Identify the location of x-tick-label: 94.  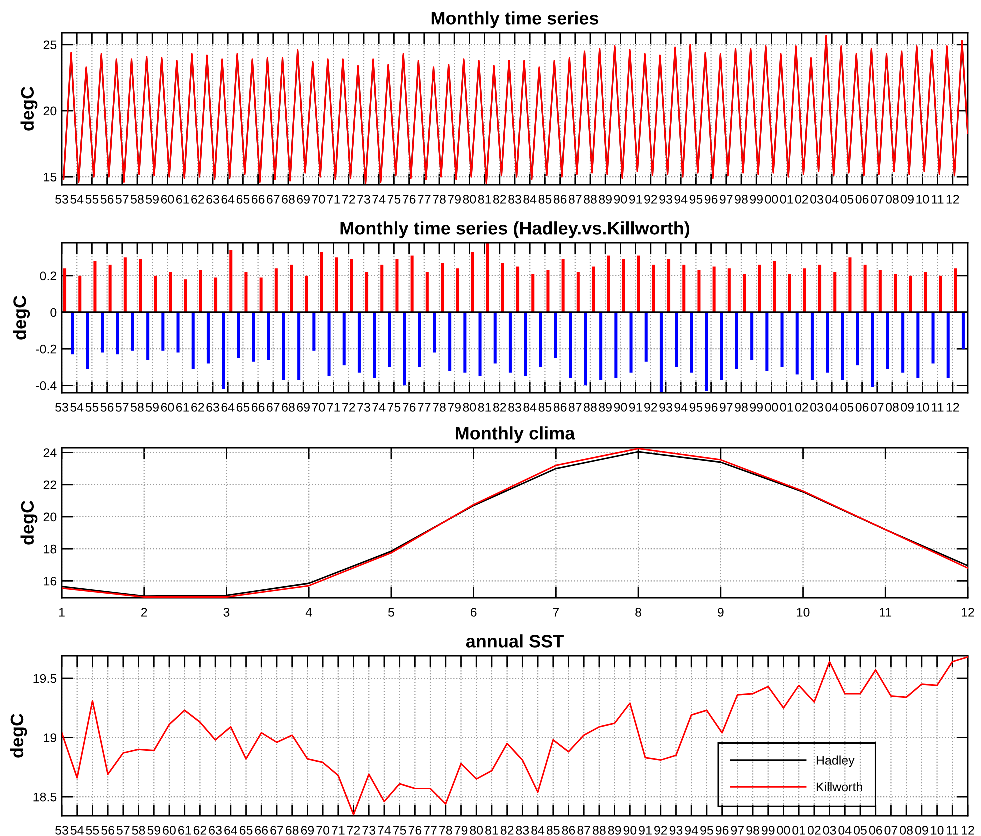
(691, 830).